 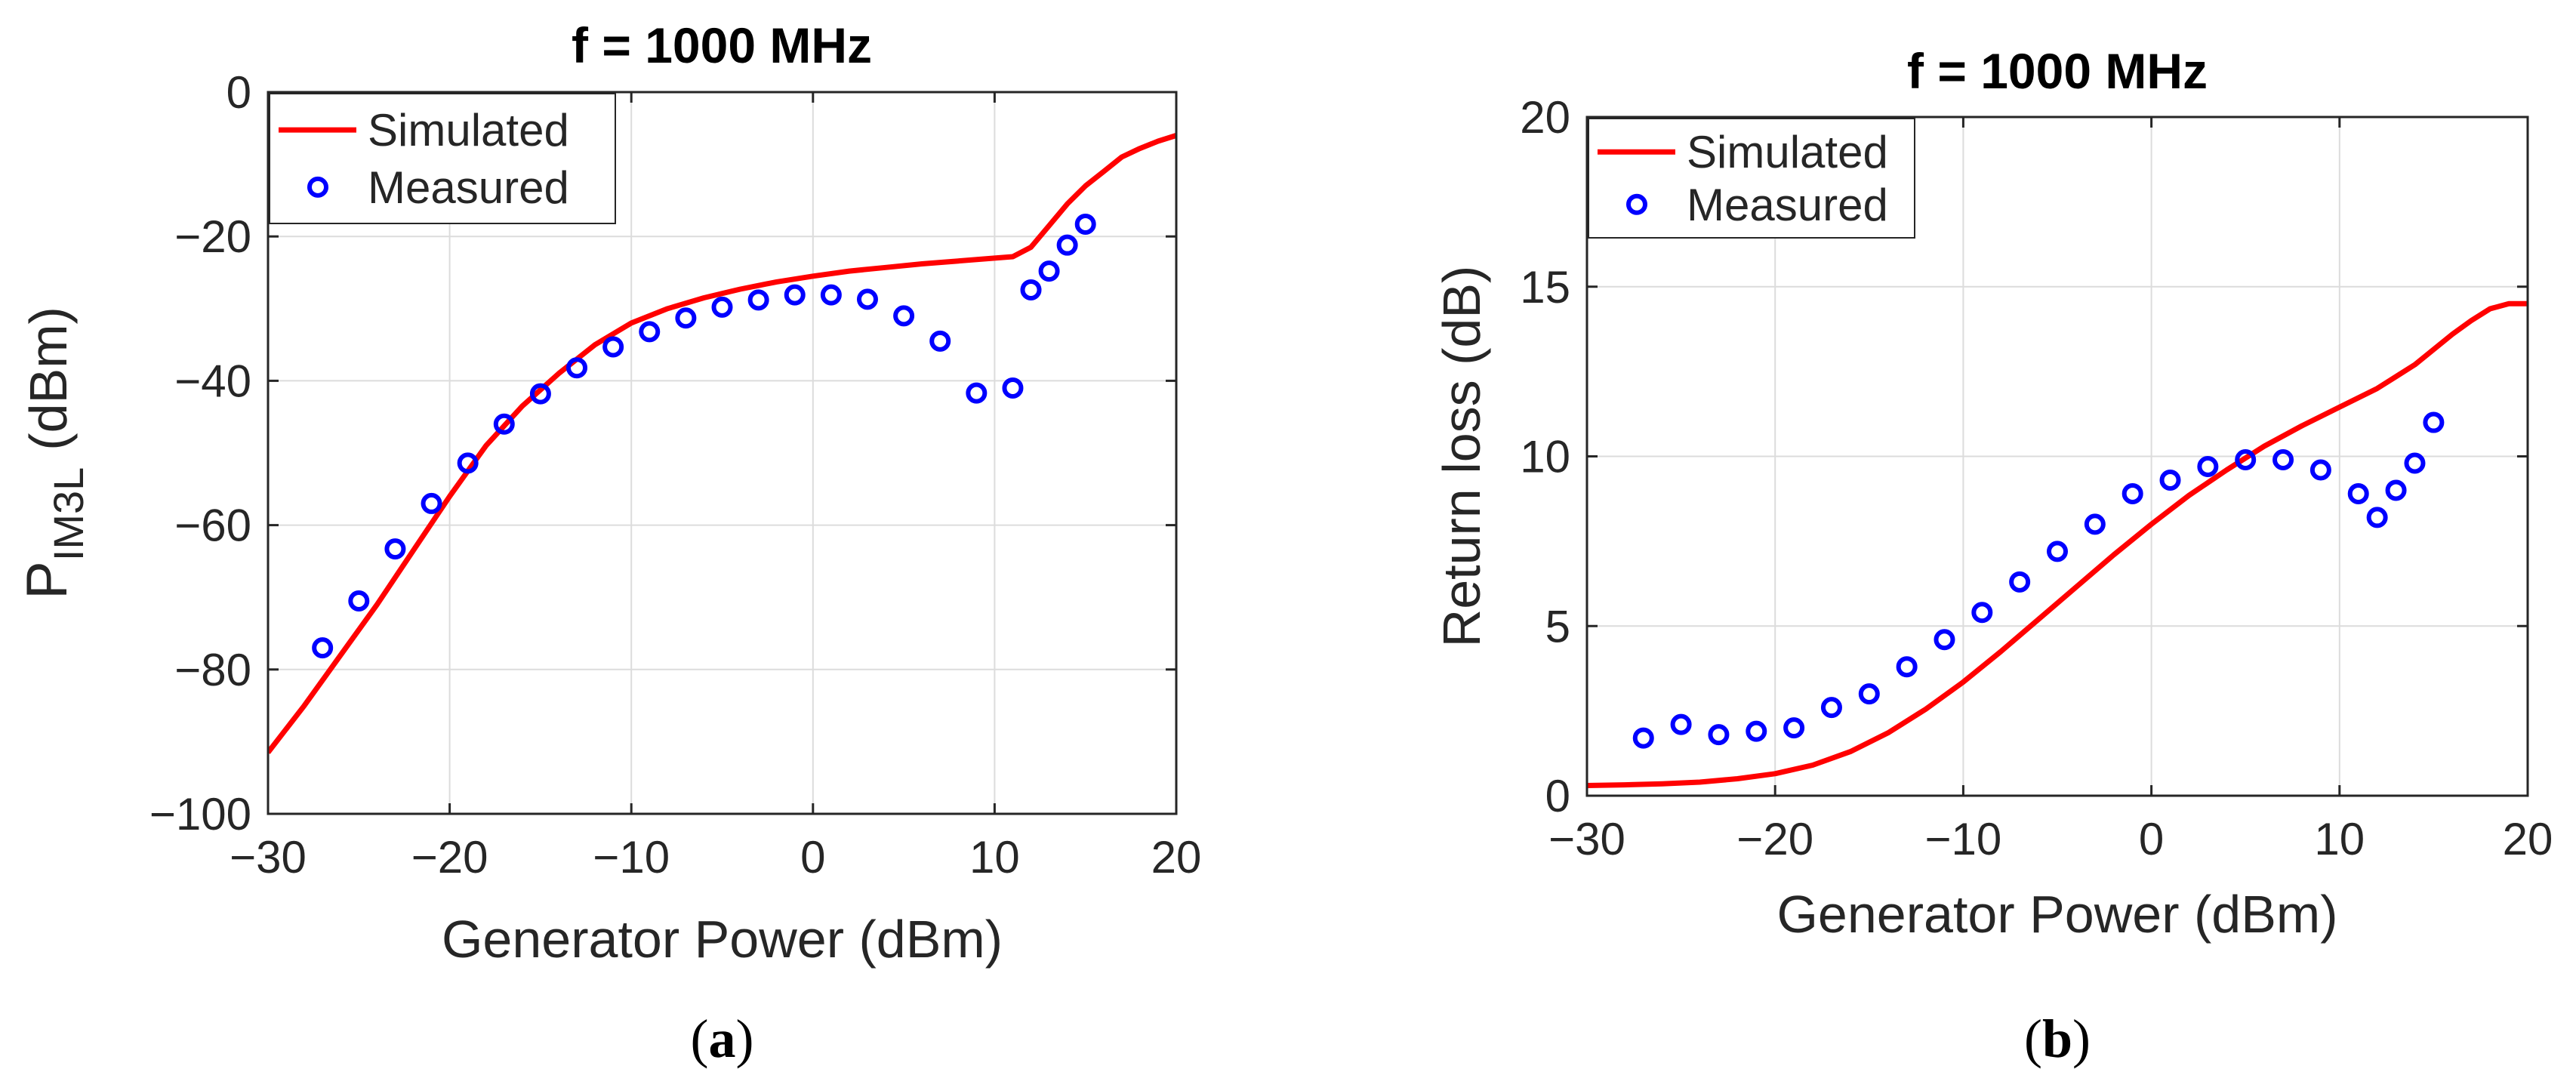 I want to click on y-axis-label: Return loss (dB), so click(x=1461, y=457).